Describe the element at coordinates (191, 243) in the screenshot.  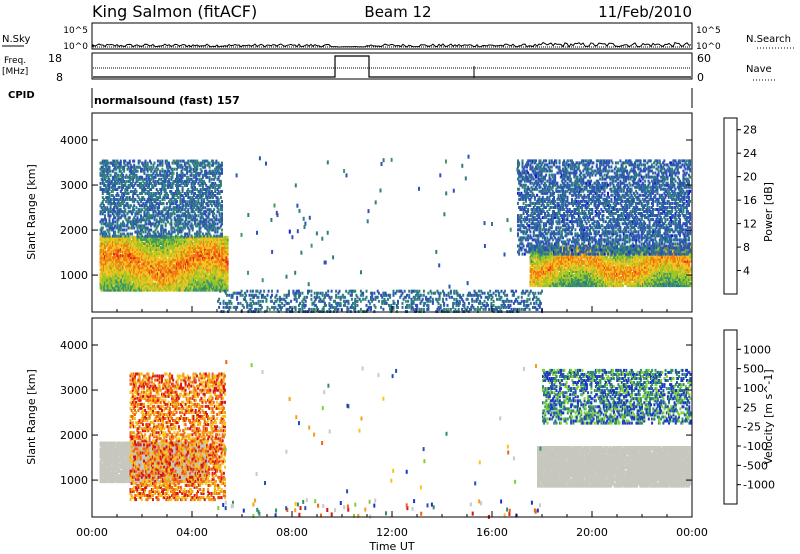
I see `power-cell-1988` at that location.